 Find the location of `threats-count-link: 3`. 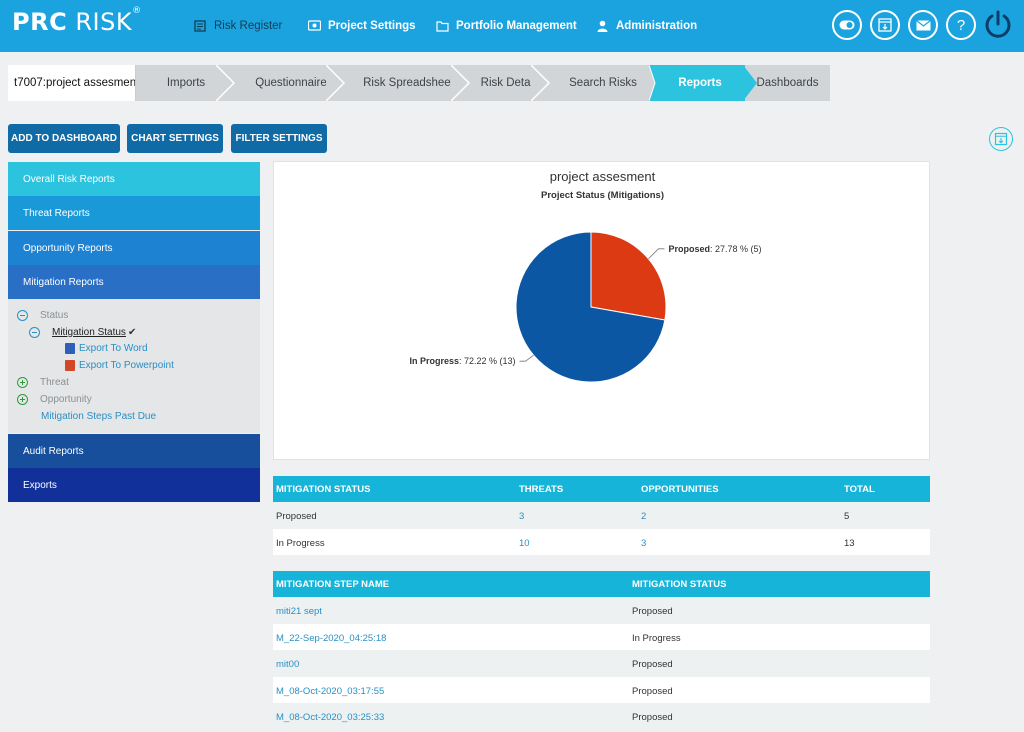

threats-count-link: 3 is located at coordinates (522, 516).